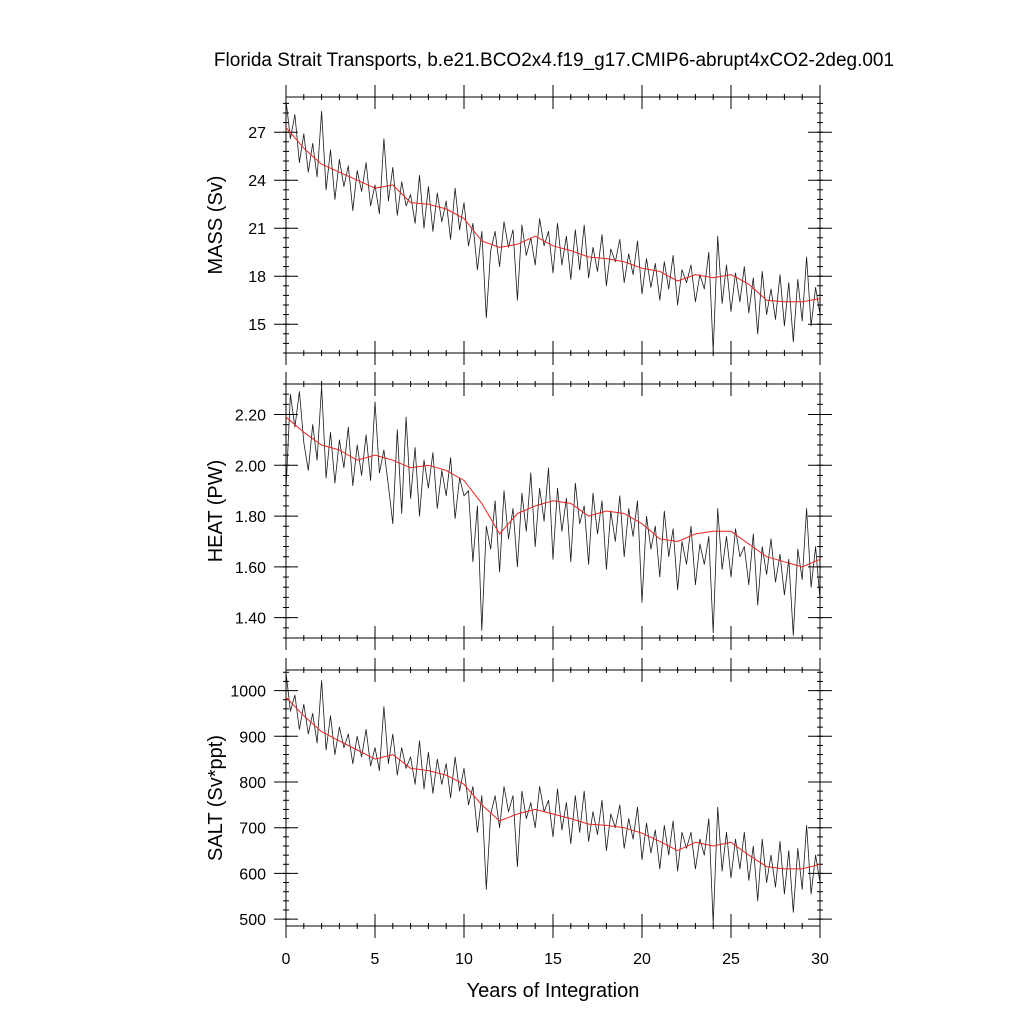 The width and height of the screenshot is (1024, 1024). Describe the element at coordinates (216, 225) in the screenshot. I see `mass-y-axis-label: MASS (Sv)` at that location.